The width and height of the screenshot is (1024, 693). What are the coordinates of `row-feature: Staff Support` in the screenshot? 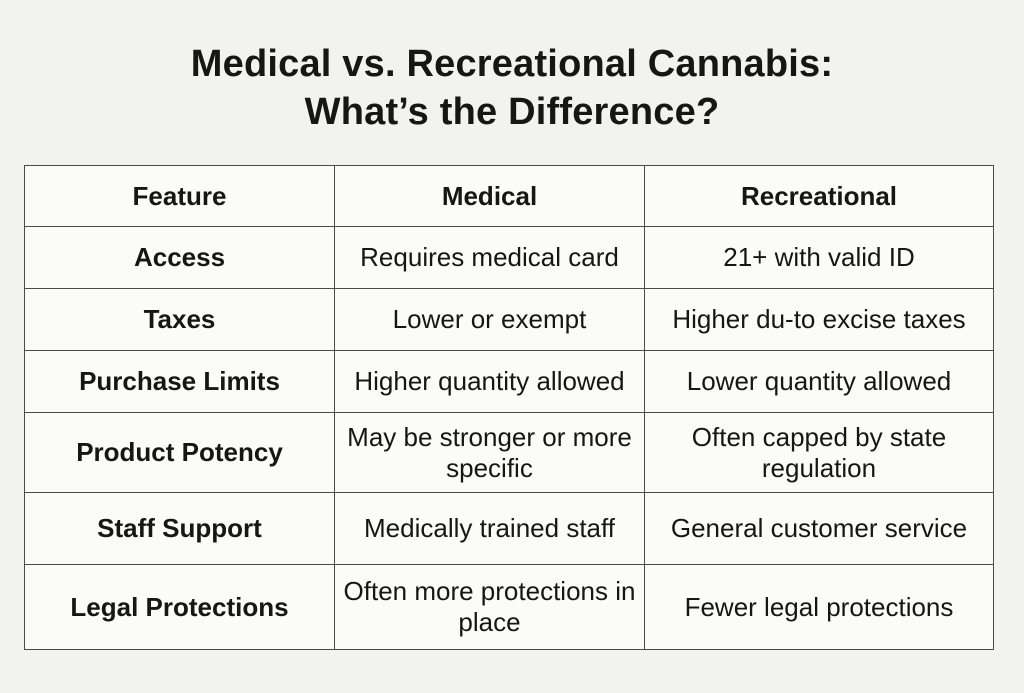 It's located at (179, 528).